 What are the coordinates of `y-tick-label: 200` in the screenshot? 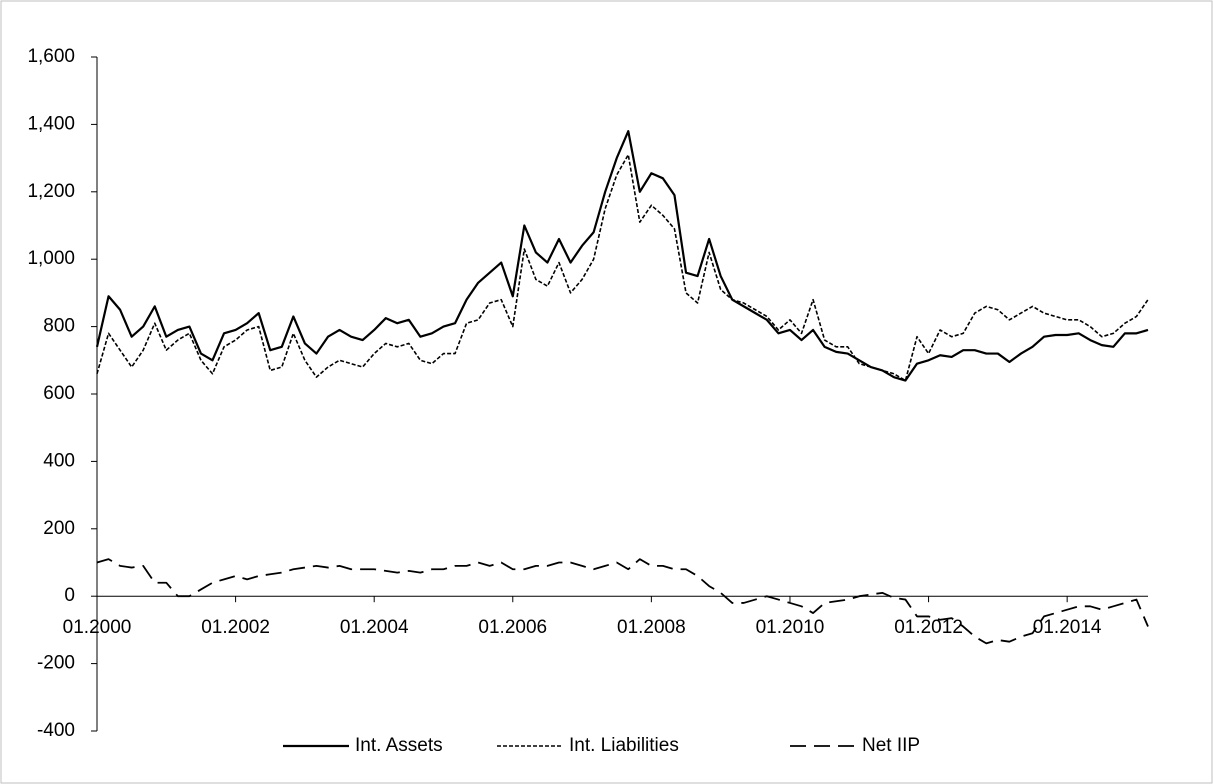 It's located at (59, 528).